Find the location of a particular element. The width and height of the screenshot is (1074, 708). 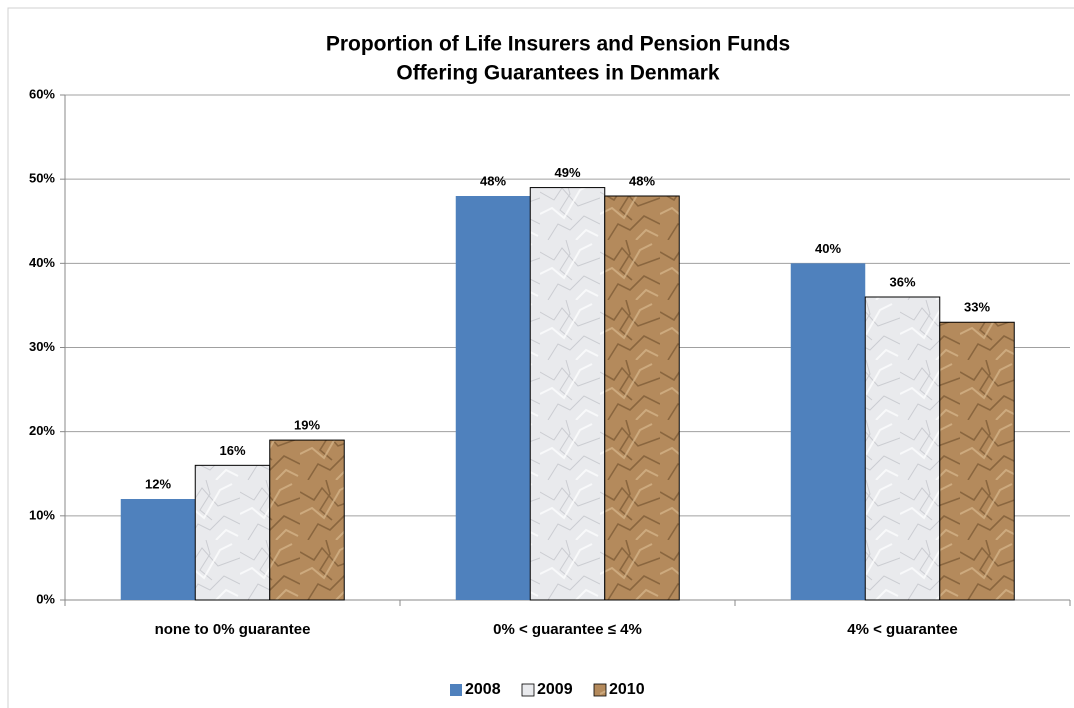

data-label: 49% is located at coordinates (567, 172).